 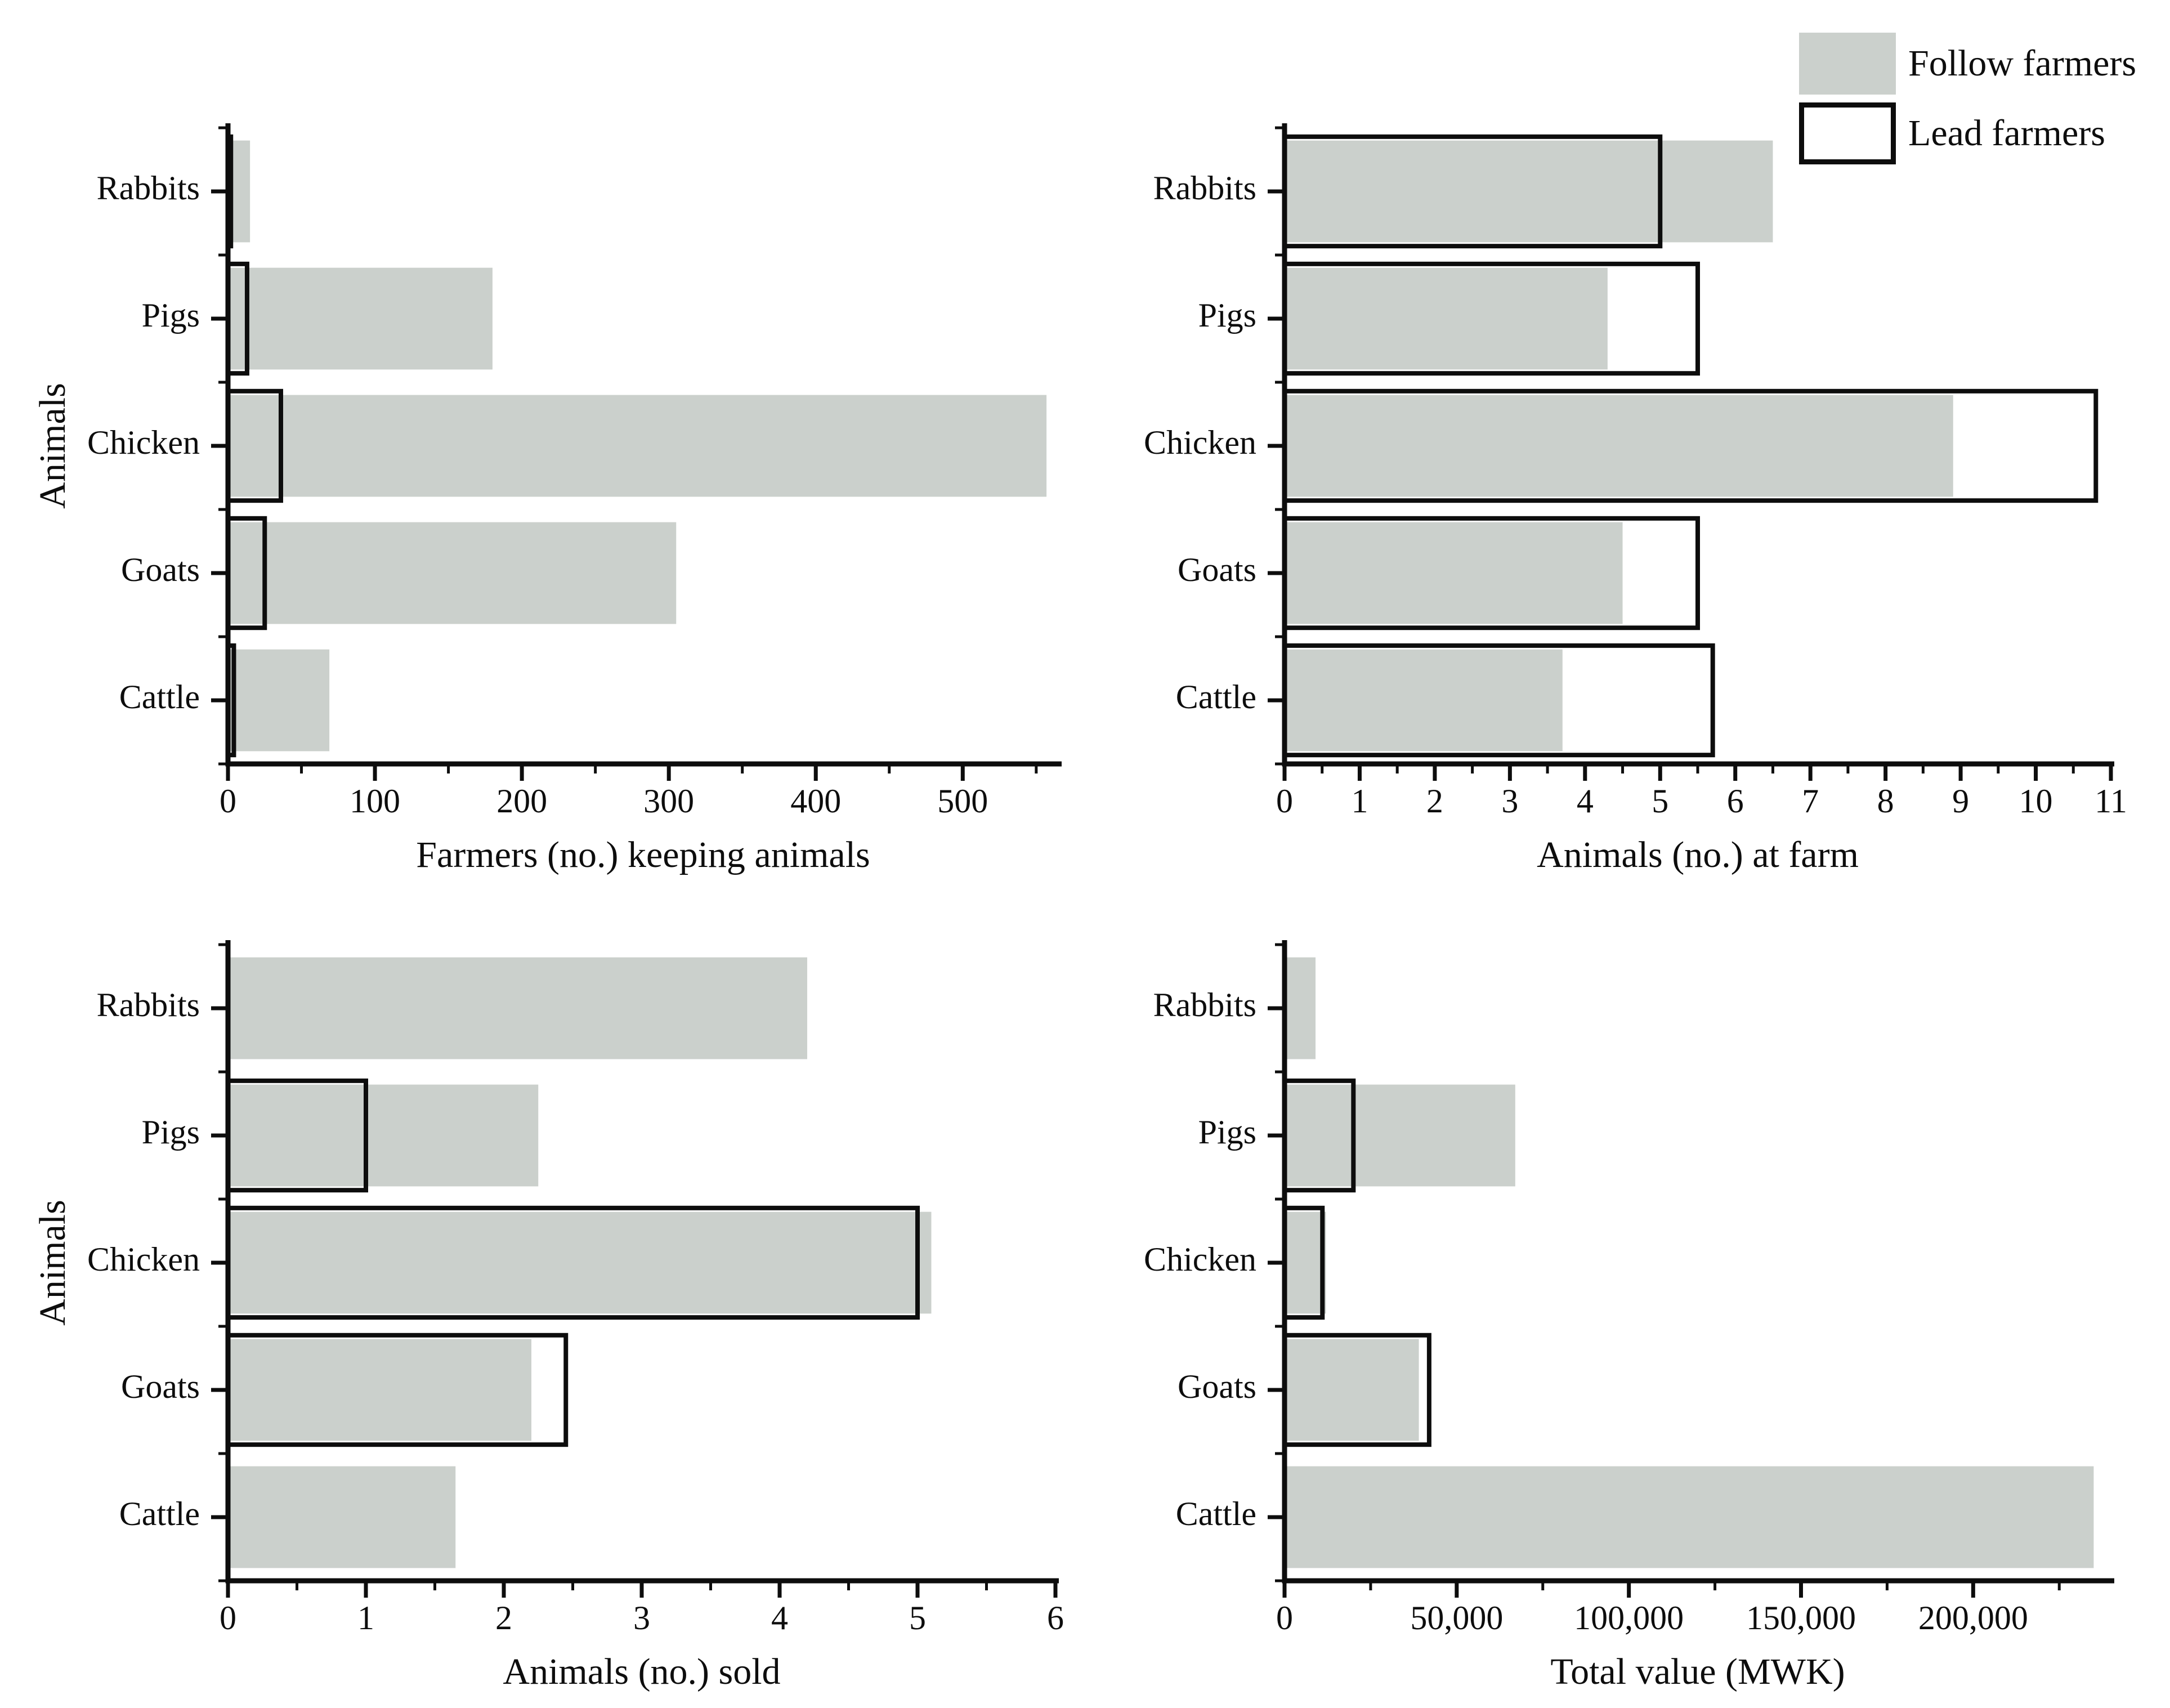 What do you see at coordinates (2022, 64) in the screenshot?
I see `legend-label-follow-farmers: Follow farmers` at bounding box center [2022, 64].